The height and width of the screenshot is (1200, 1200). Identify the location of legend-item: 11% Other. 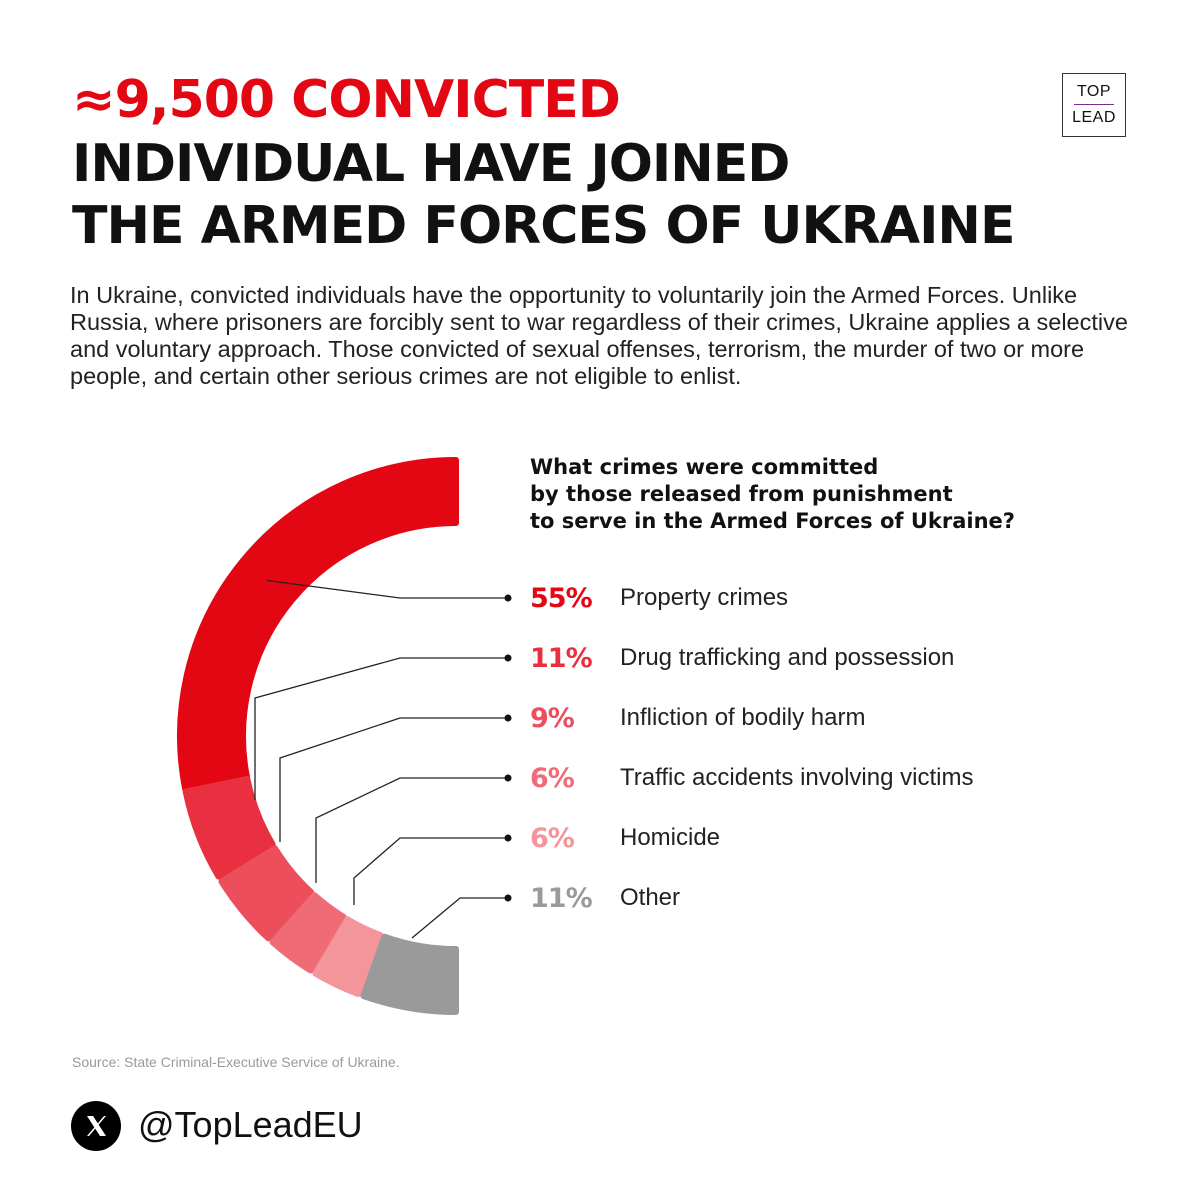
(605, 898).